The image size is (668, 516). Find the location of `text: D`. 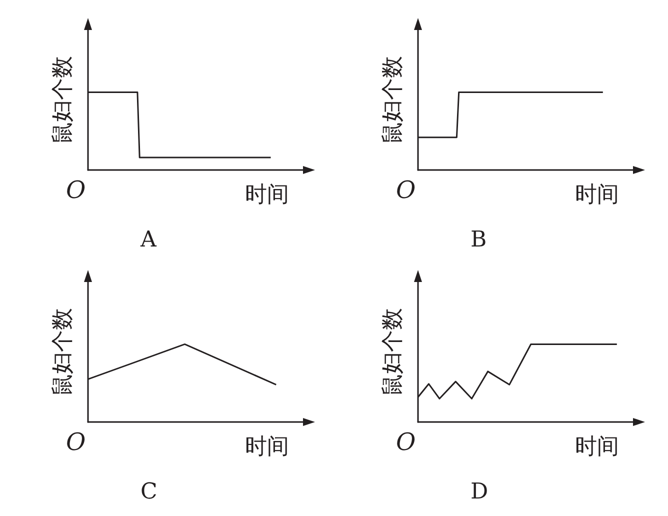

text: D is located at coordinates (479, 492).